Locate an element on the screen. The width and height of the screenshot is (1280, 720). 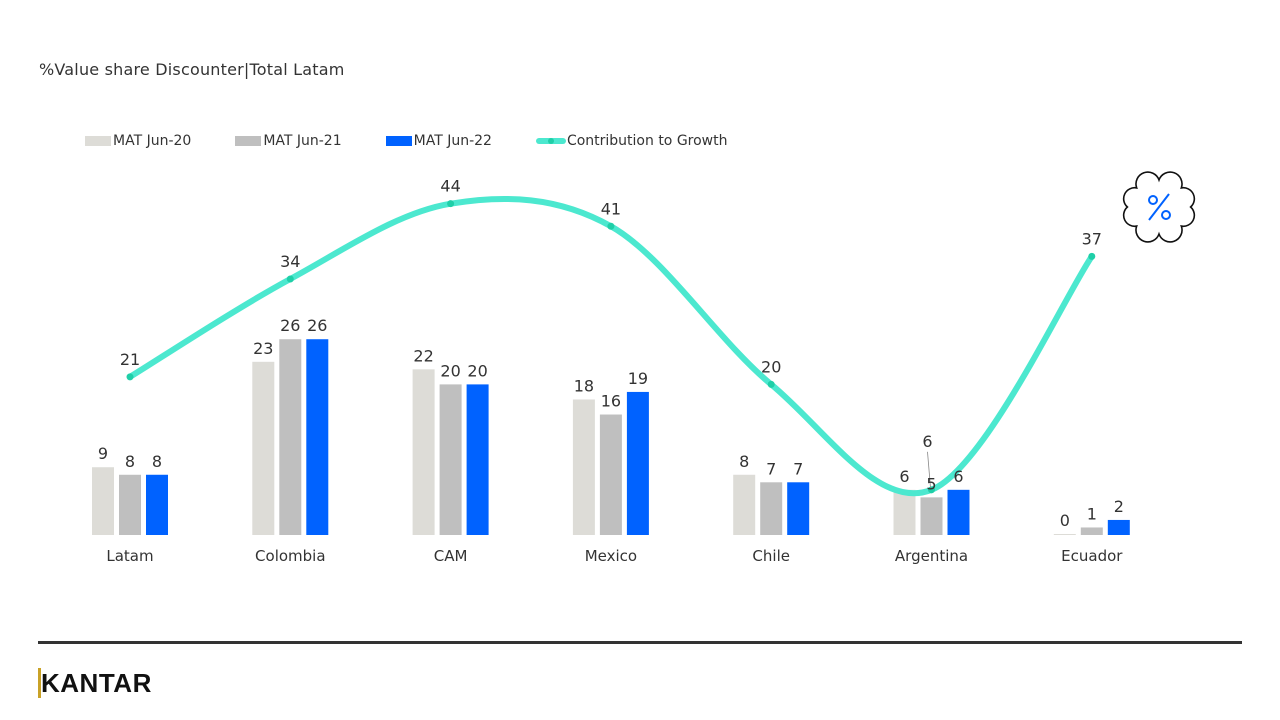
legend-label: MAT Jun-21 is located at coordinates (302, 141).